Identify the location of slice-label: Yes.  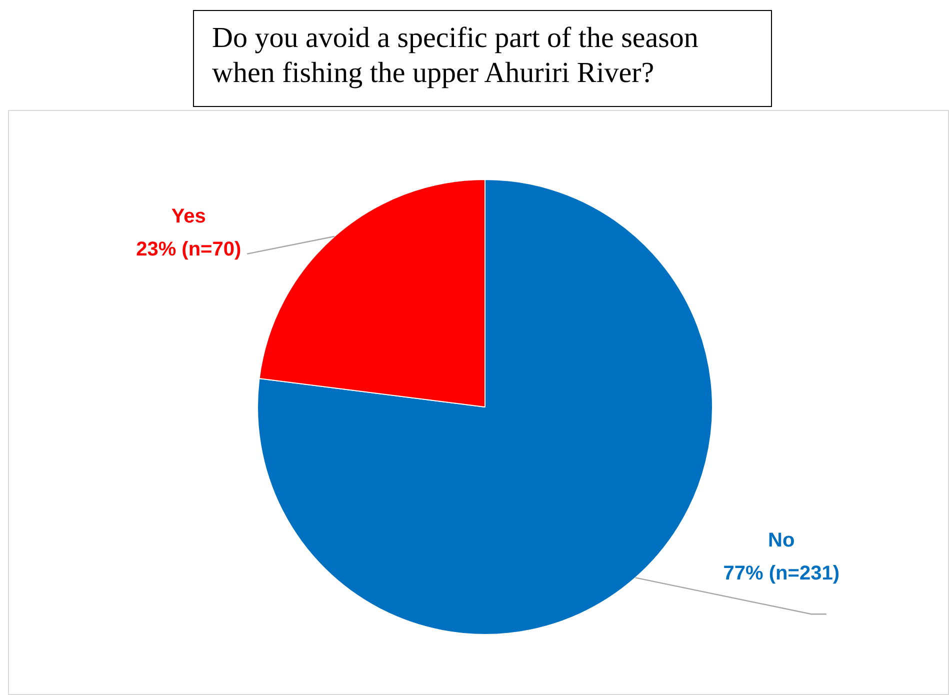
(188, 216).